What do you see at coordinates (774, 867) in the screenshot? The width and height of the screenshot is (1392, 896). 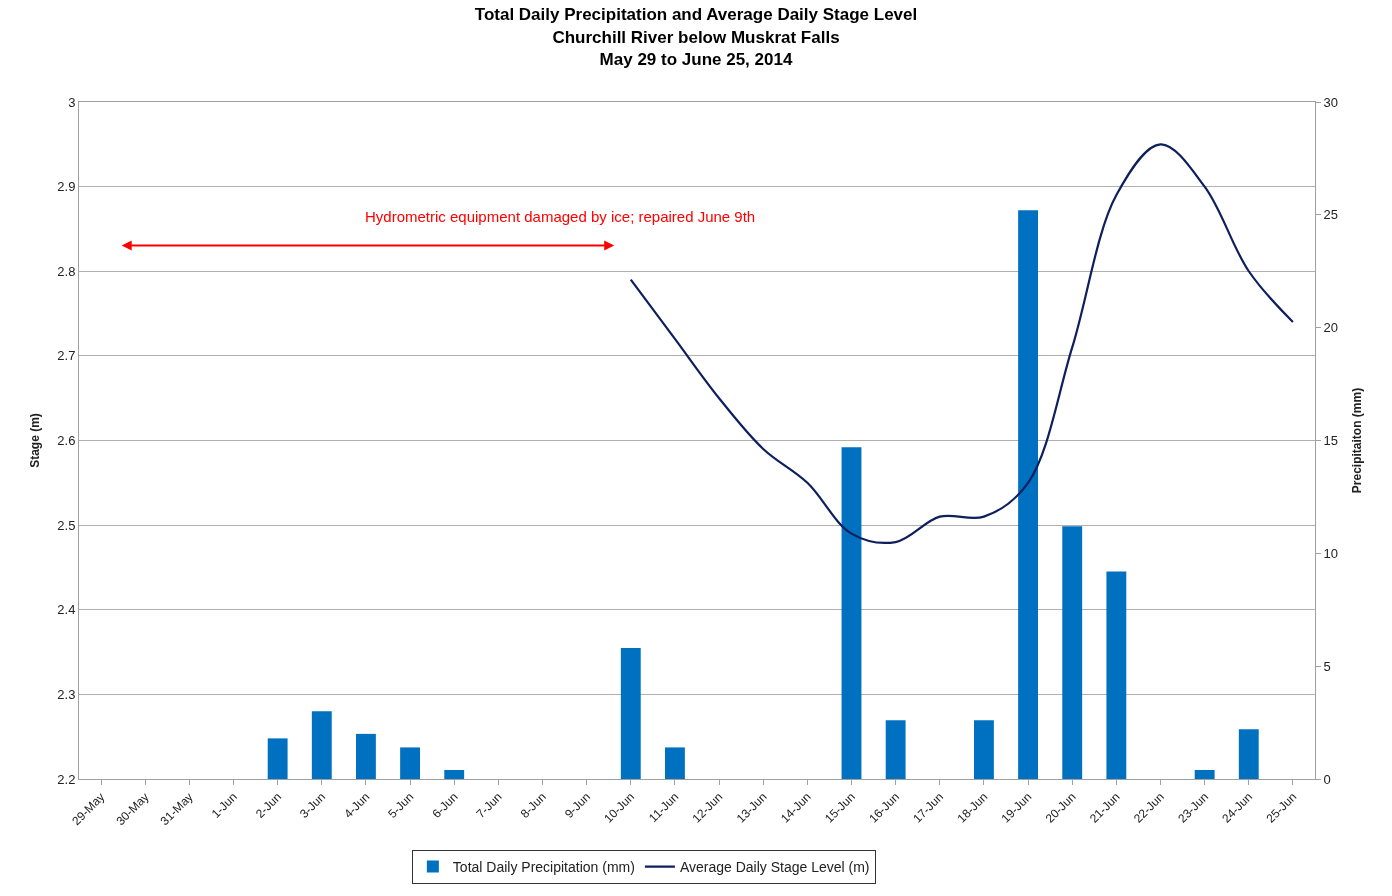 I see `legend-label: Average Daily Stage Level (m)` at bounding box center [774, 867].